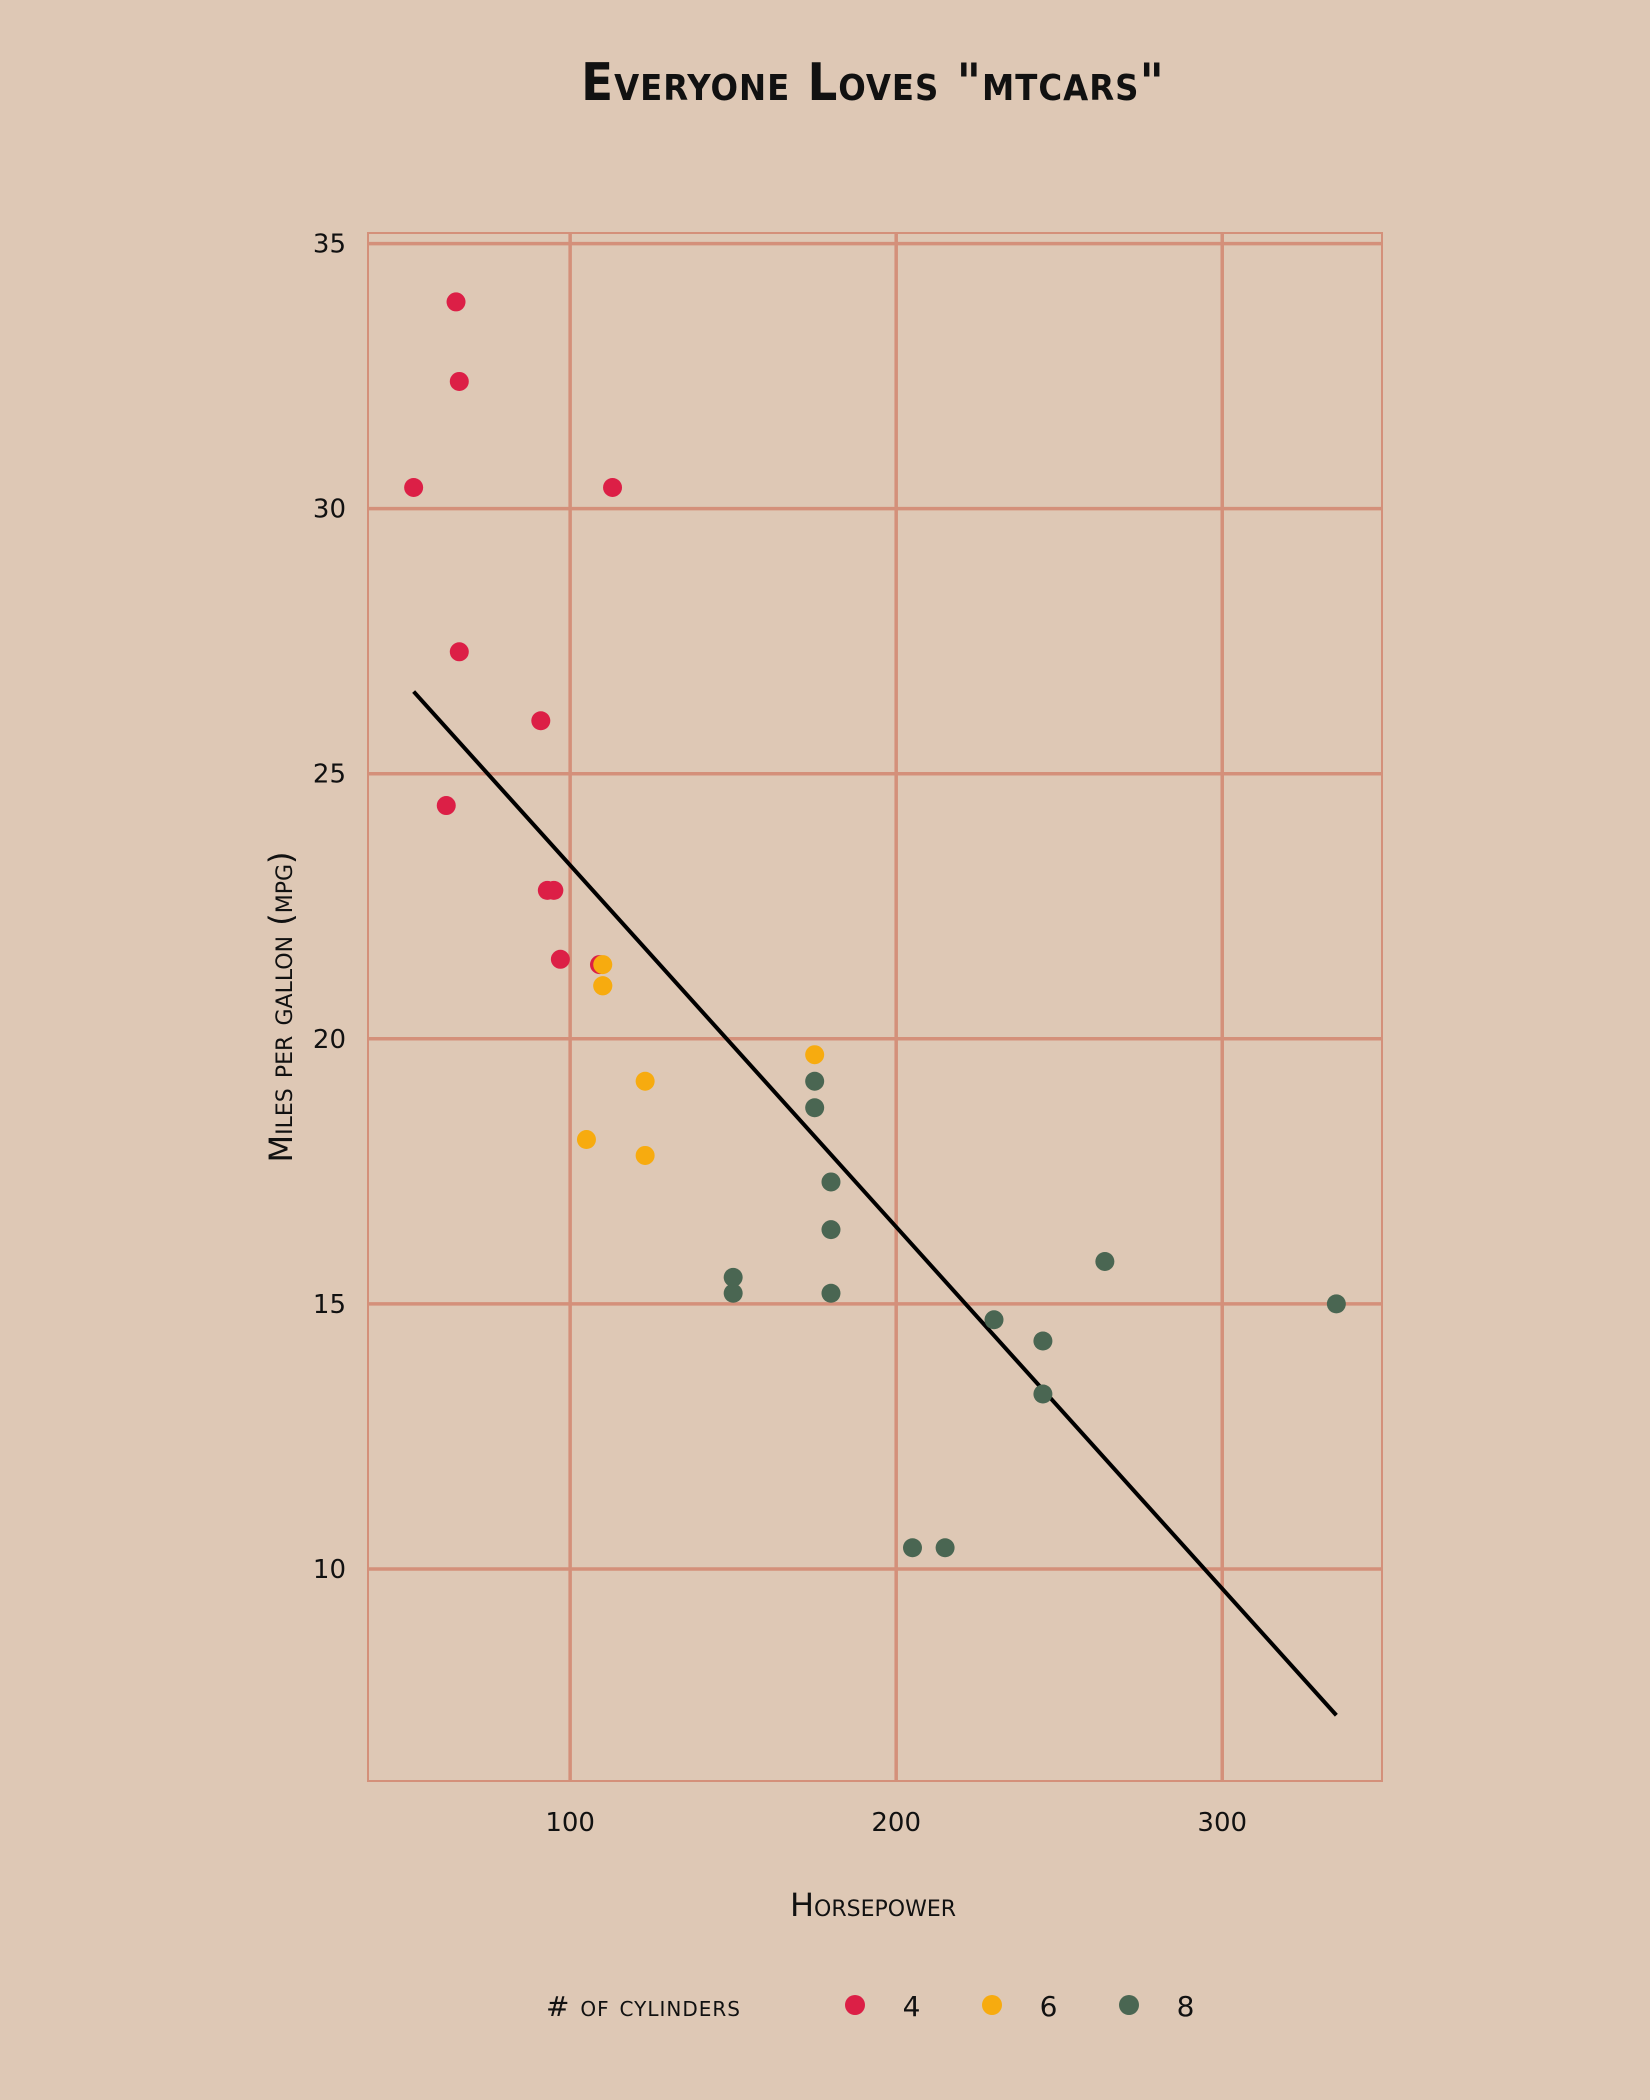  What do you see at coordinates (329, 1040) in the screenshot?
I see `y-tick-label: 20` at bounding box center [329, 1040].